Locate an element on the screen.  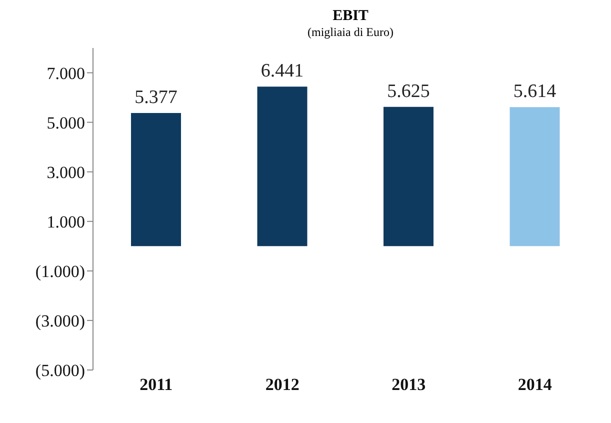
chart-title: EBIT is located at coordinates (351, 16).